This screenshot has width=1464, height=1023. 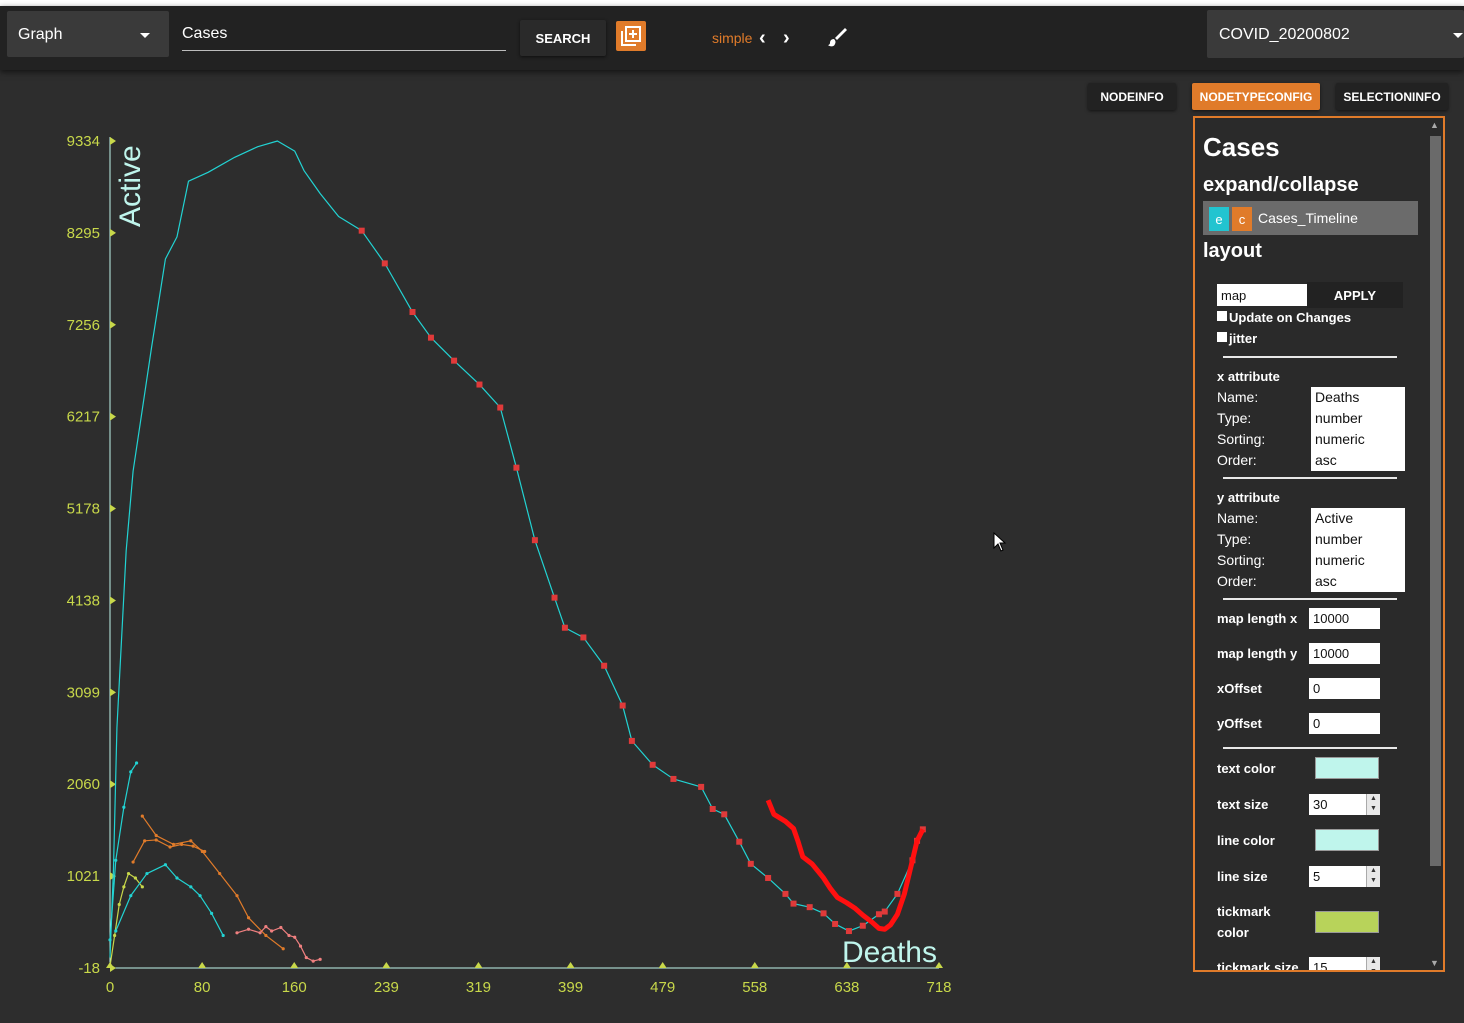 What do you see at coordinates (837, 37) in the screenshot?
I see `brush-icon` at bounding box center [837, 37].